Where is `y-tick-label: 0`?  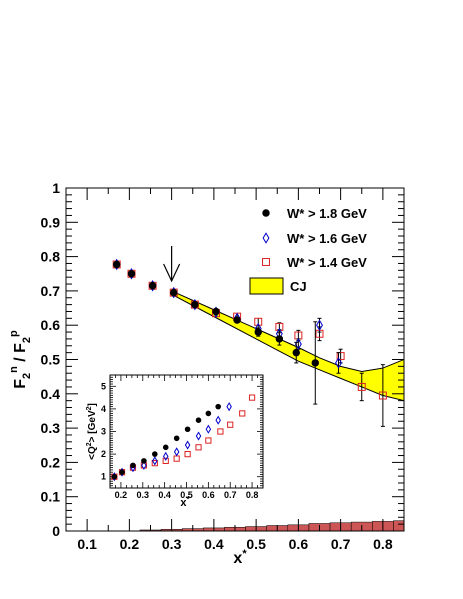
y-tick-label: 0 is located at coordinates (56, 531).